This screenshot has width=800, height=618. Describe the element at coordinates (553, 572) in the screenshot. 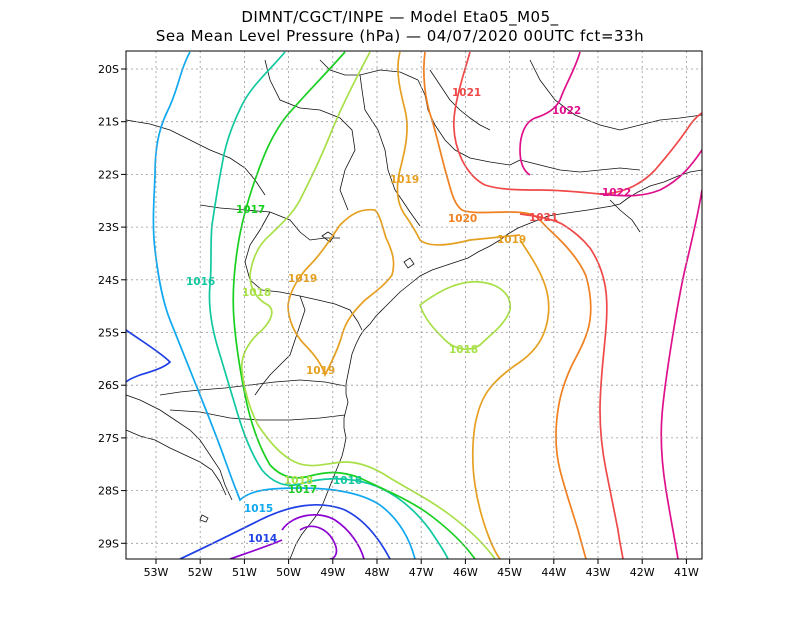

I see `lon-tick-label: 44W` at that location.